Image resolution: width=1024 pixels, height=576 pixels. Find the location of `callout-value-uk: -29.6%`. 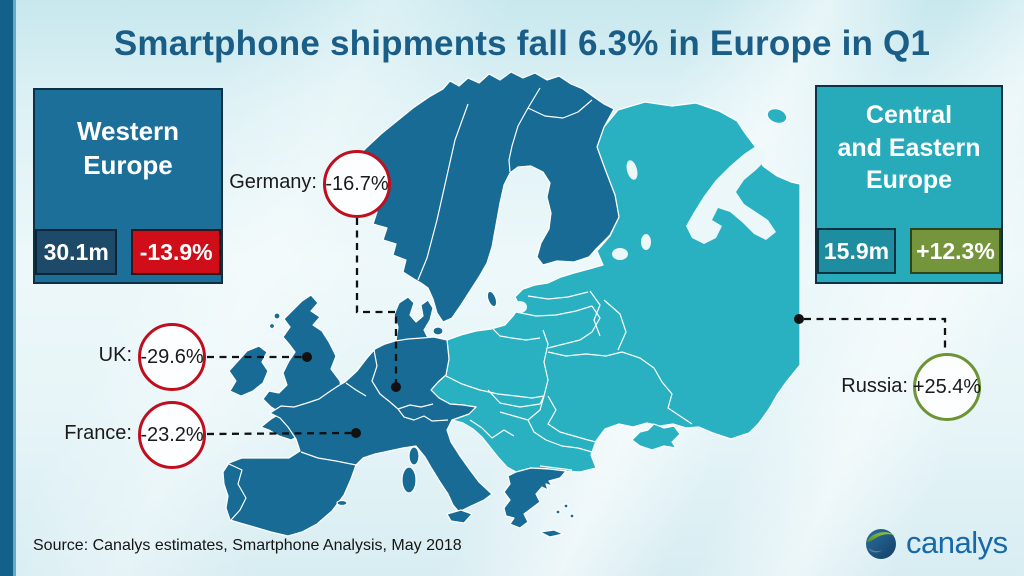

callout-value-uk: -29.6% is located at coordinates (172, 357).